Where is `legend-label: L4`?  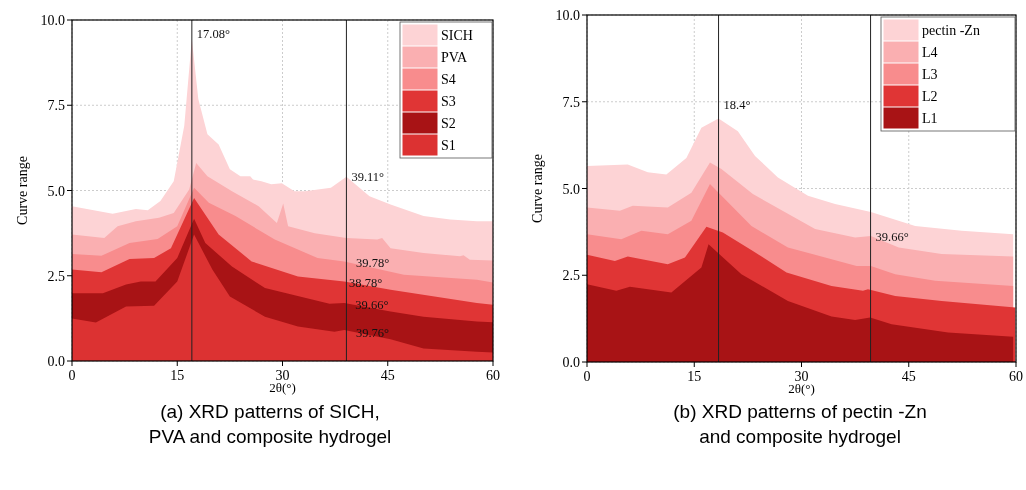 legend-label: L4 is located at coordinates (930, 52).